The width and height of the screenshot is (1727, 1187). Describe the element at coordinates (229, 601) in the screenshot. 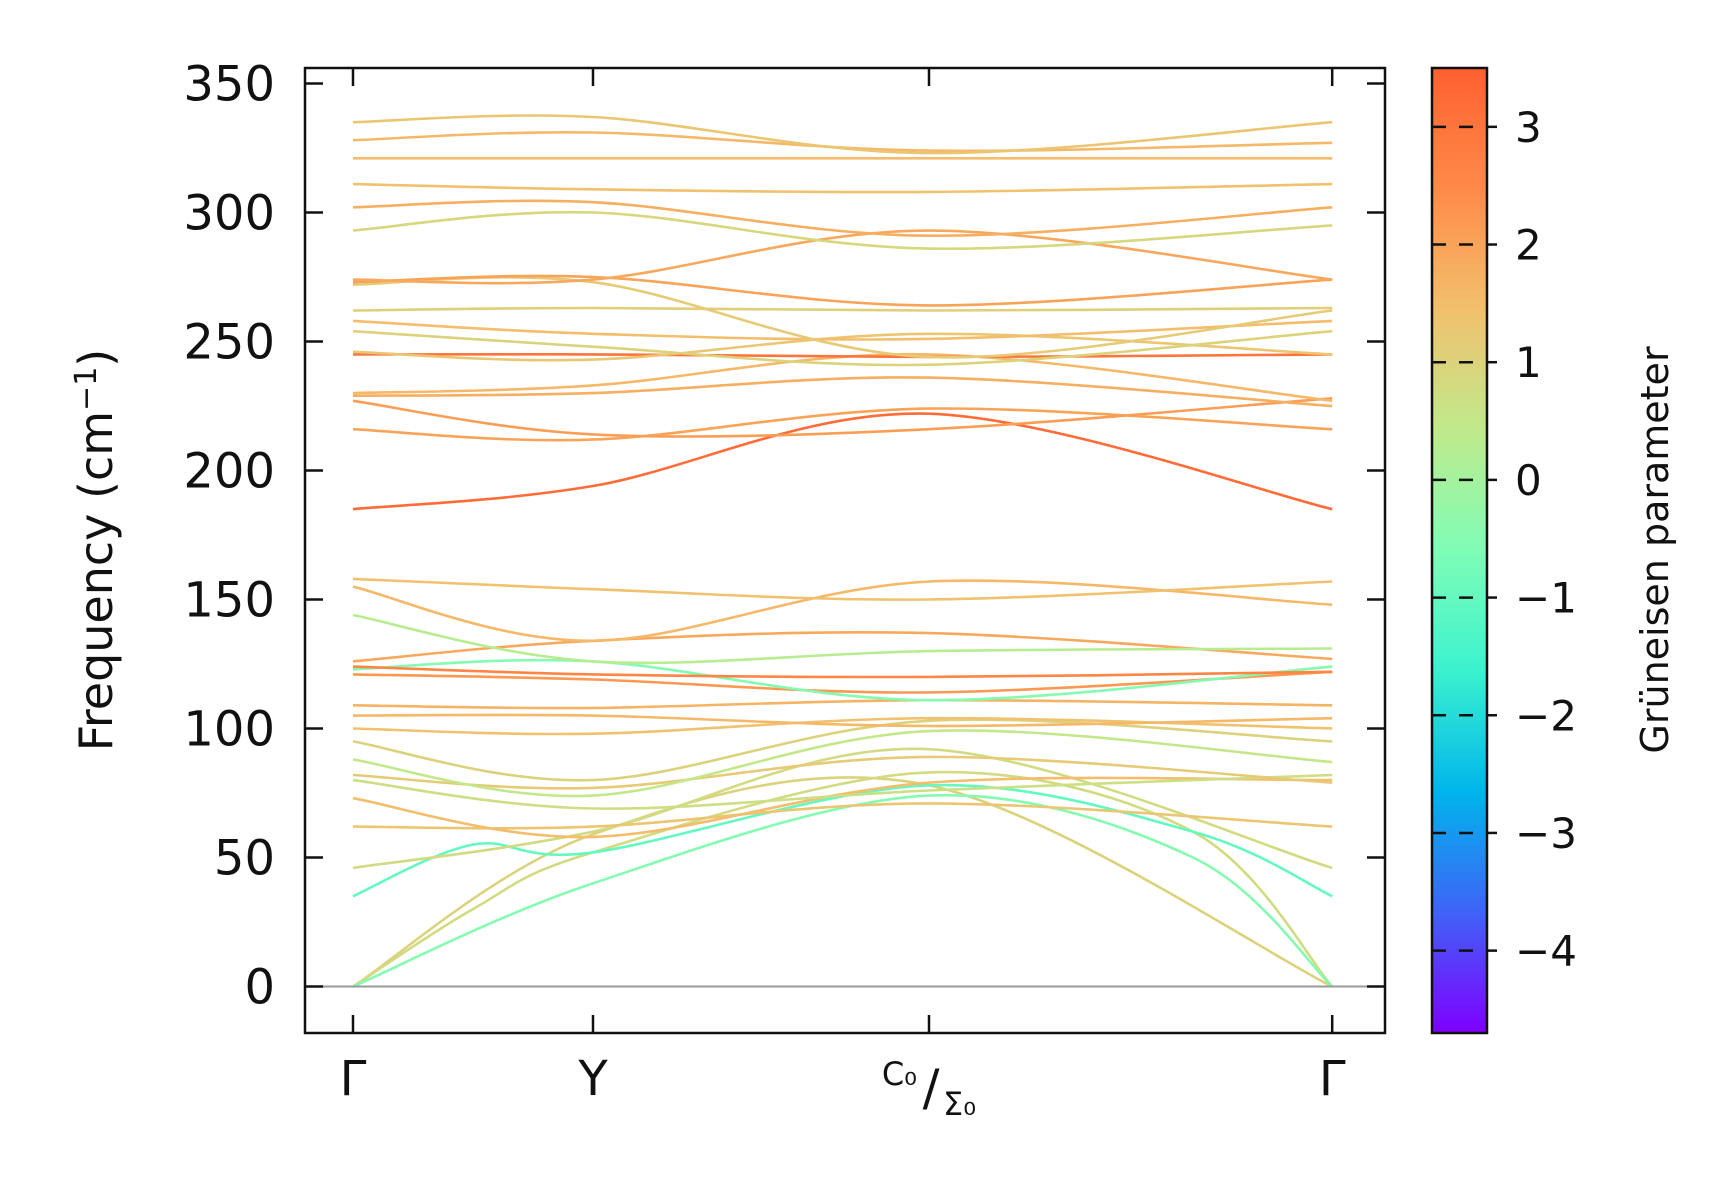

I see `y-tick-label: 150` at that location.